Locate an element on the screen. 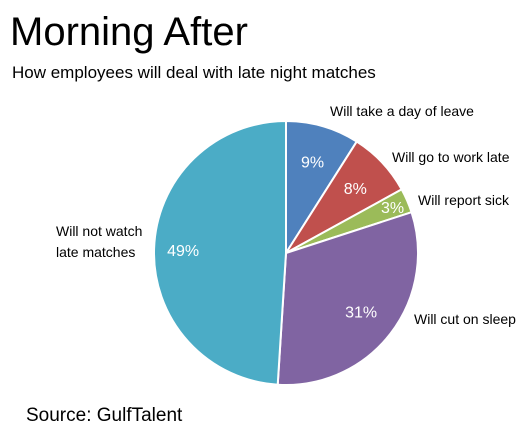 This screenshot has height=440, width=530. category-label-will-go-to-work-late: Will go to work late is located at coordinates (451, 157).